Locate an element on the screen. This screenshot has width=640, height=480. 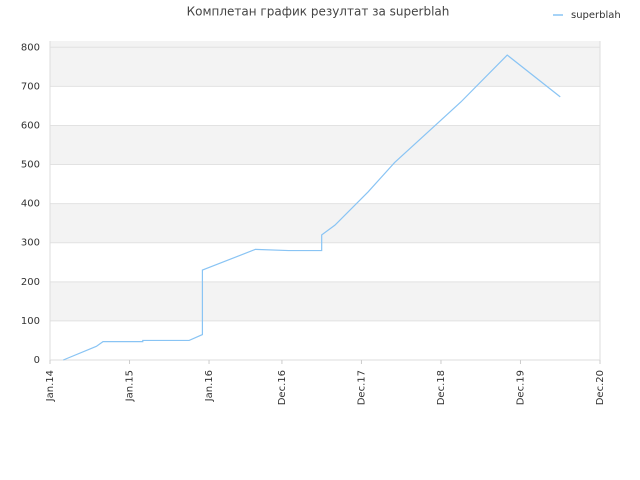
legend-label: superblah is located at coordinates (596, 15).